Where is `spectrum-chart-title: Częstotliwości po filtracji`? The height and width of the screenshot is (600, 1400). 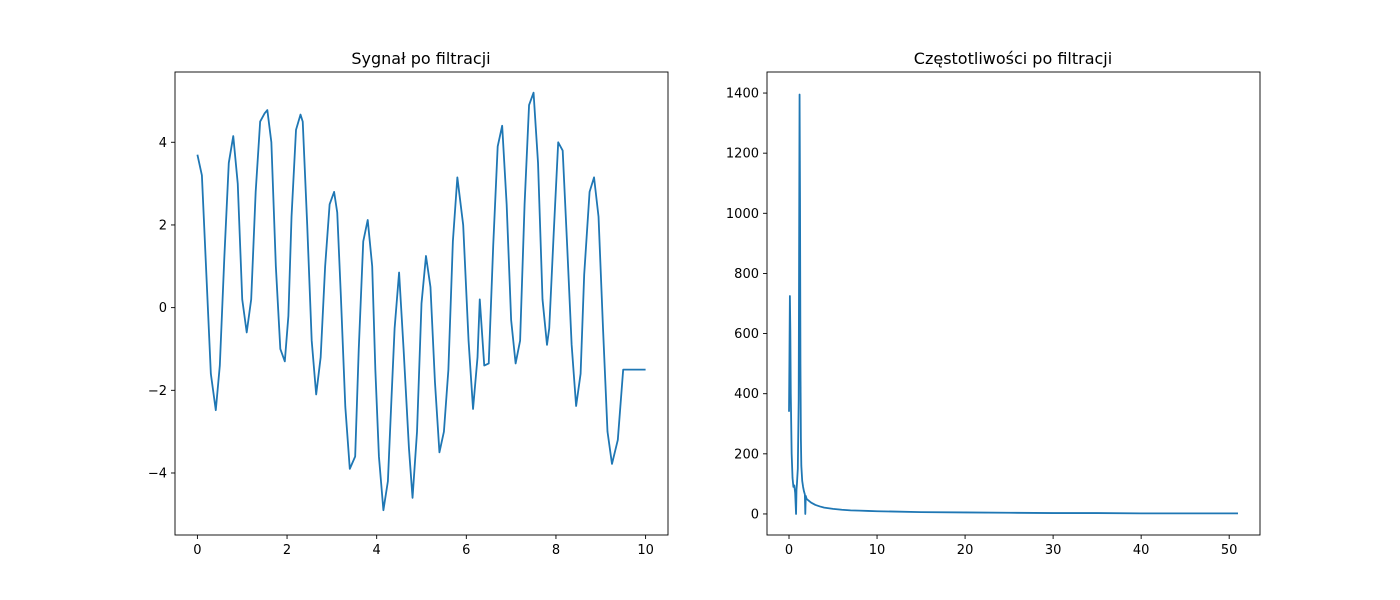 spectrum-chart-title: Częstotliwości po filtracji is located at coordinates (1013, 58).